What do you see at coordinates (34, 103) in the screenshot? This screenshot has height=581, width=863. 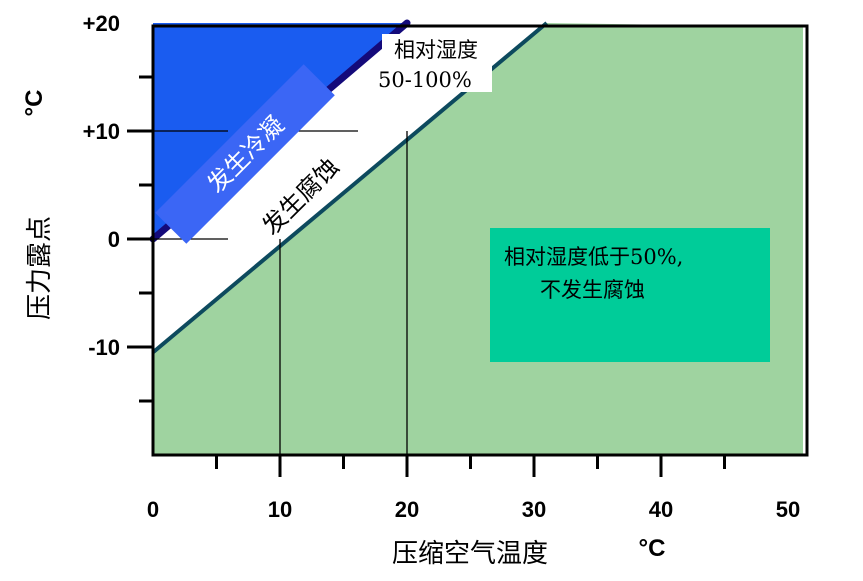 I see `y-axis-unit: °C` at bounding box center [34, 103].